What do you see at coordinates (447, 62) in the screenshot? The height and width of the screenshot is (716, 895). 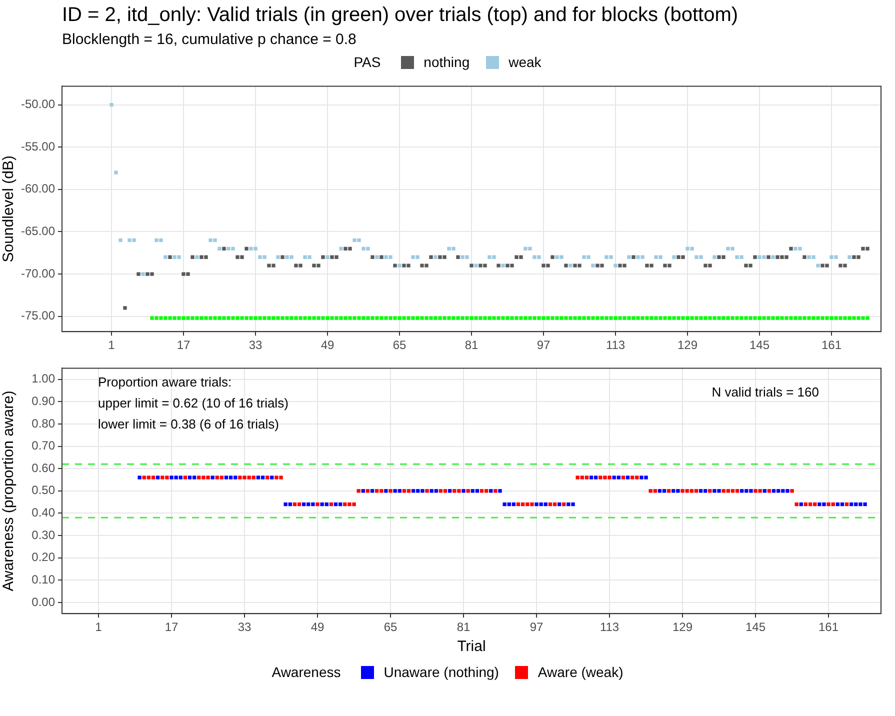 I see `legend-label: nothing` at bounding box center [447, 62].